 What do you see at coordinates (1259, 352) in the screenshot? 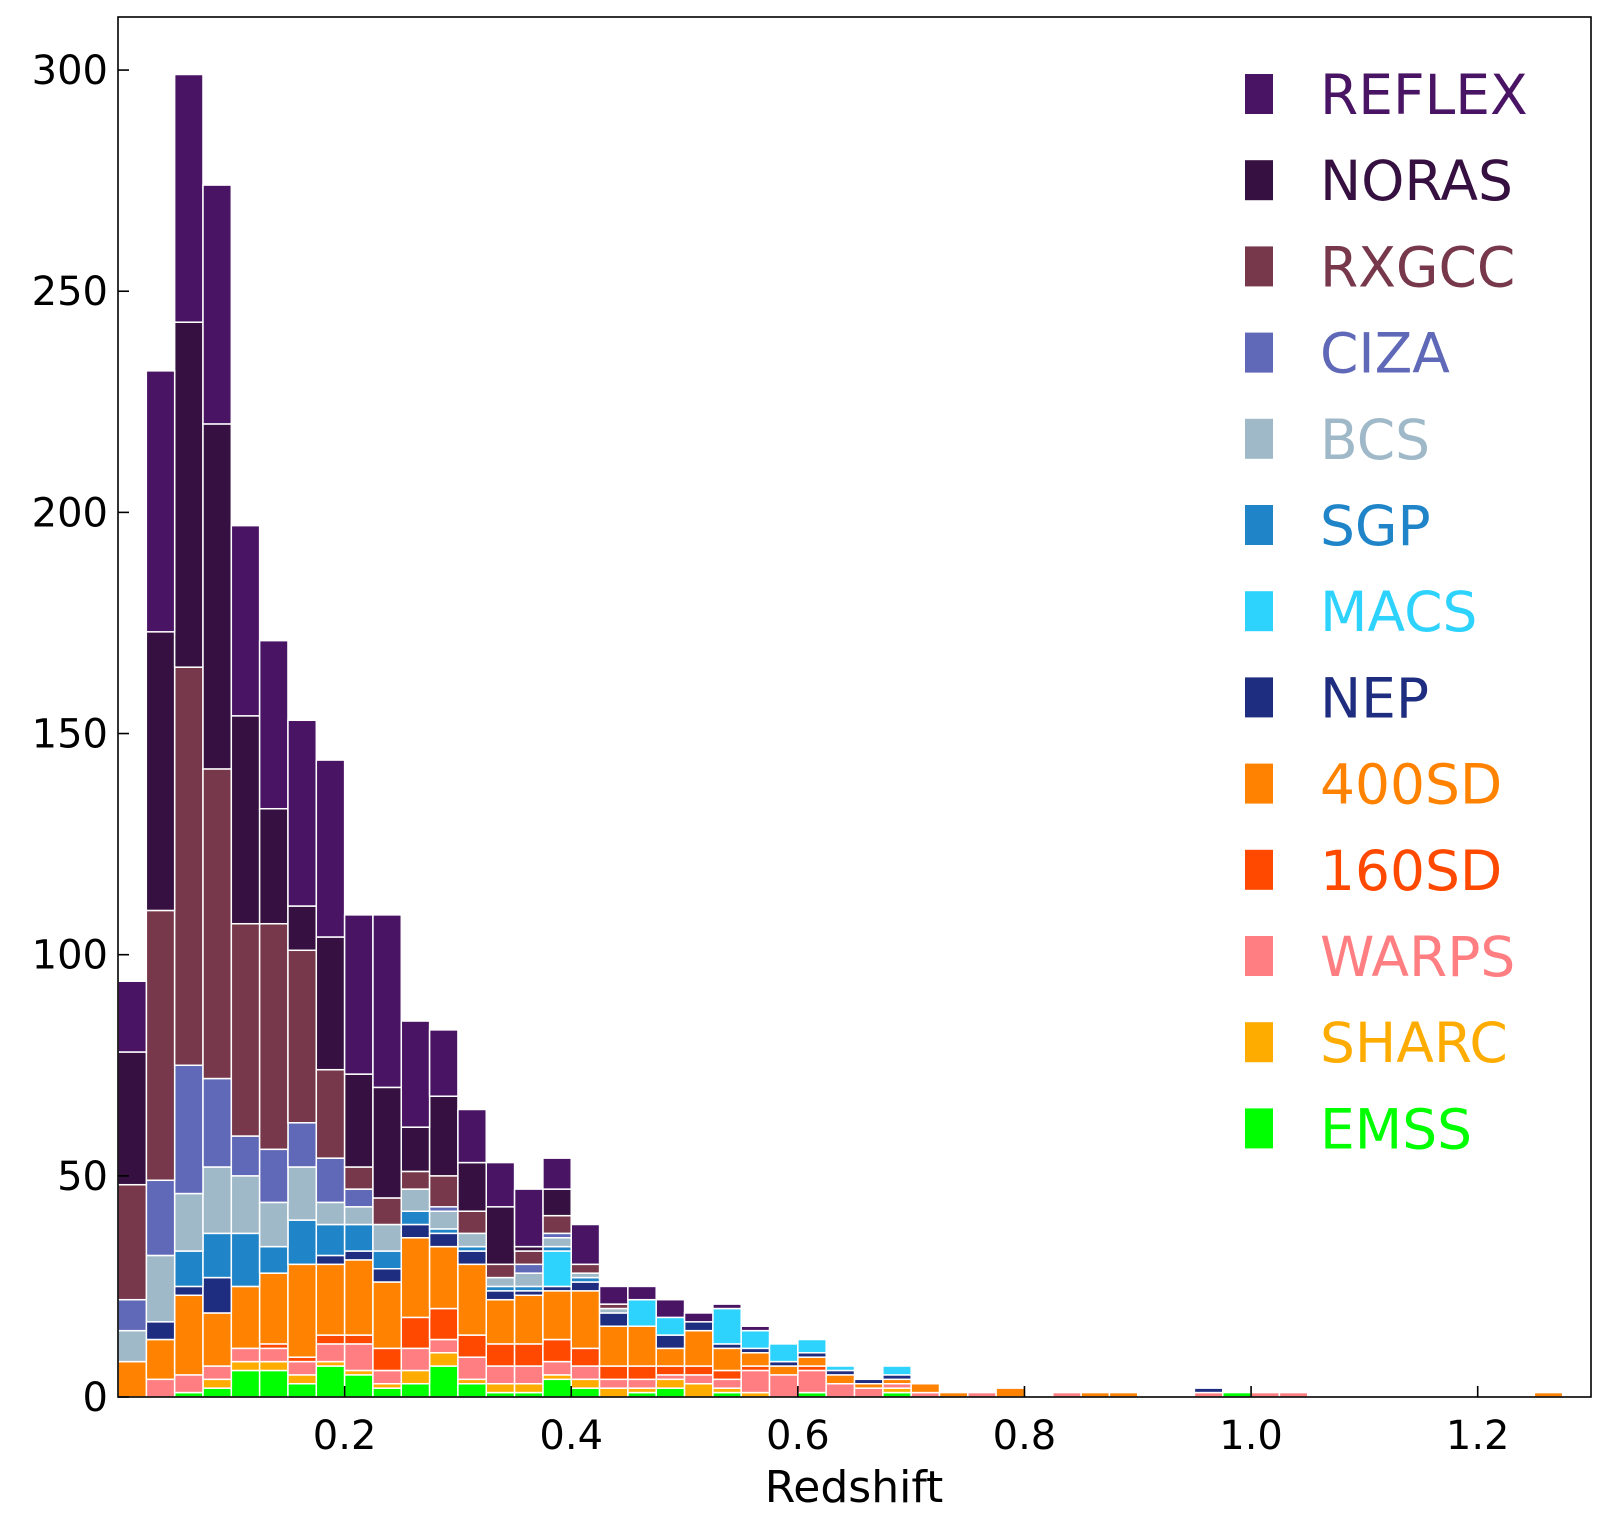
I see `legend-swatch-ciza` at bounding box center [1259, 352].